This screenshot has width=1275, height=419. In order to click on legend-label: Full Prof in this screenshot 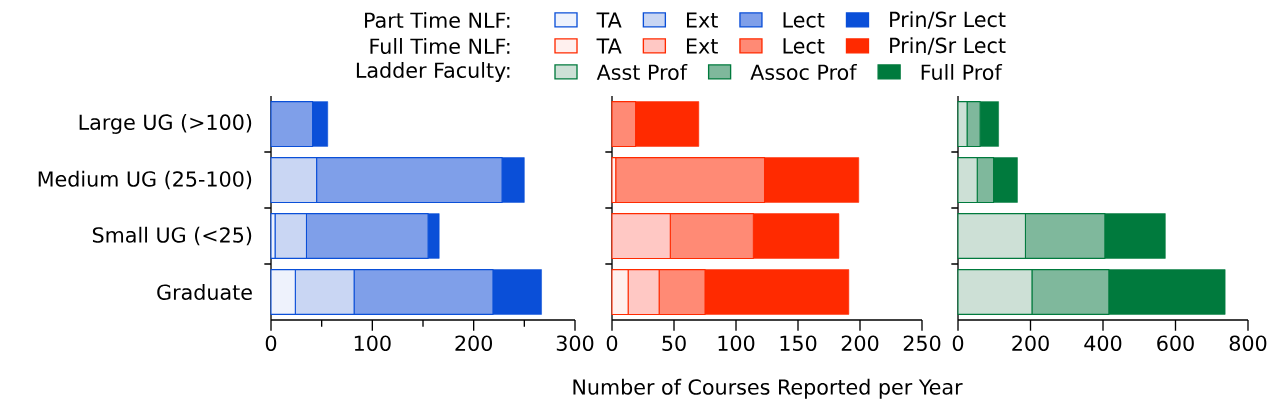, I will do `click(962, 72)`.